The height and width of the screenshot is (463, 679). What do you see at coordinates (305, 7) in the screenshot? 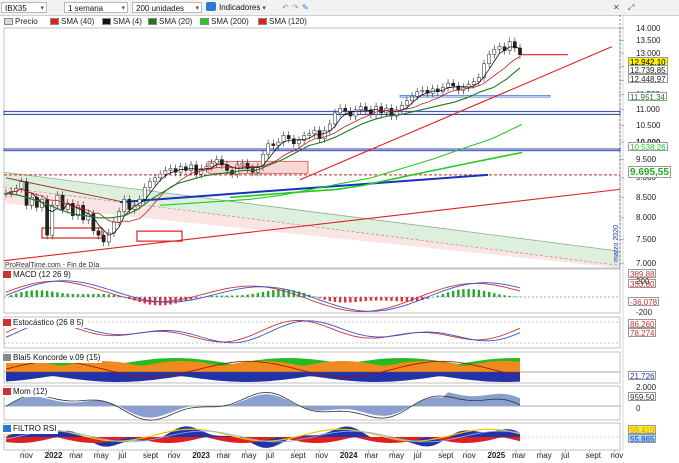
I see `draw-tool-icon: ✎` at bounding box center [305, 7].